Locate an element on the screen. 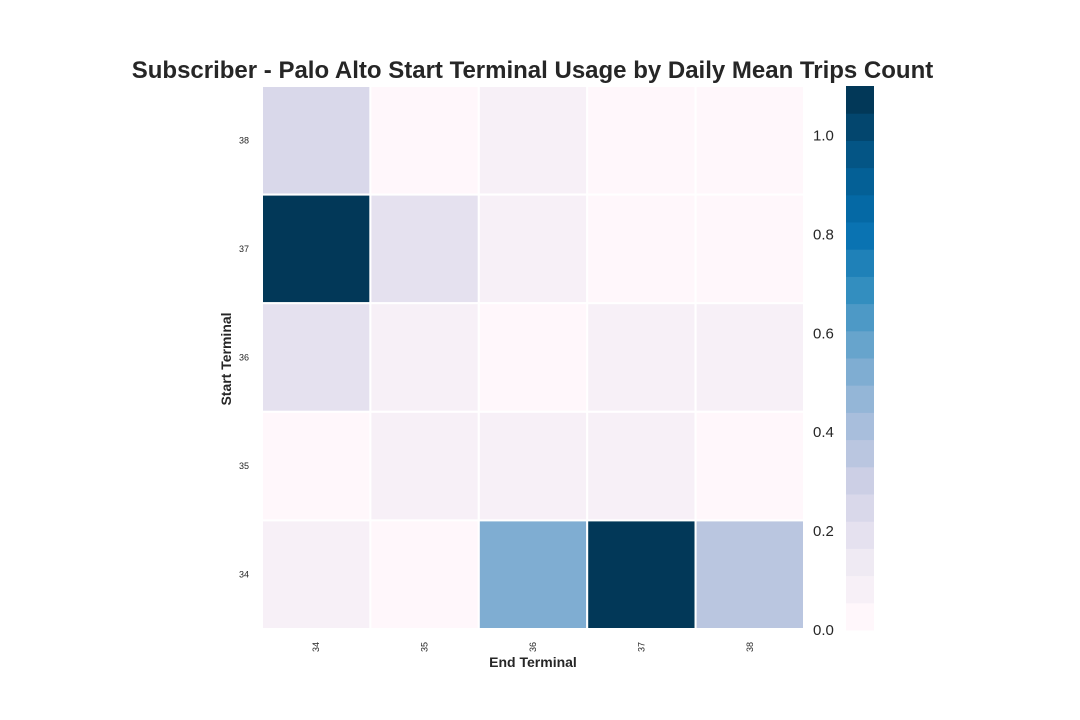  y-tick-label: 36 is located at coordinates (244, 358).